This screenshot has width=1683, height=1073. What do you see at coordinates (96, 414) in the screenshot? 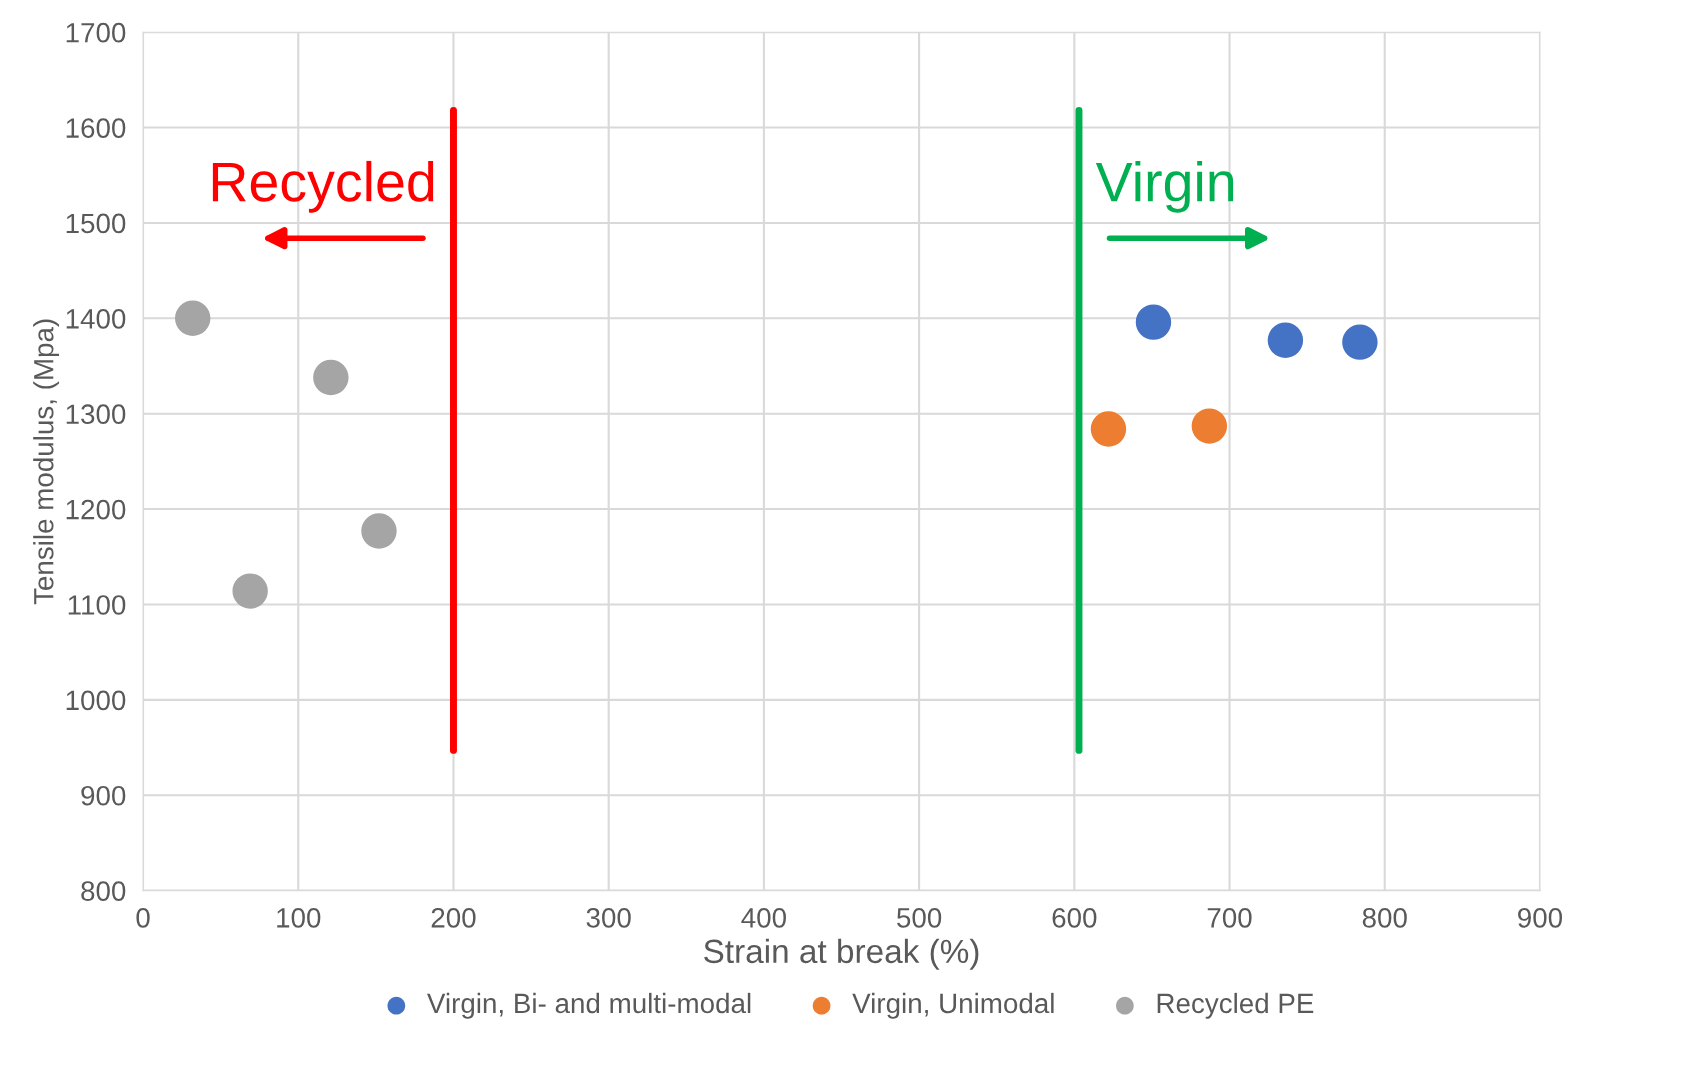
I see `y-tick-label: 1300` at bounding box center [96, 414].